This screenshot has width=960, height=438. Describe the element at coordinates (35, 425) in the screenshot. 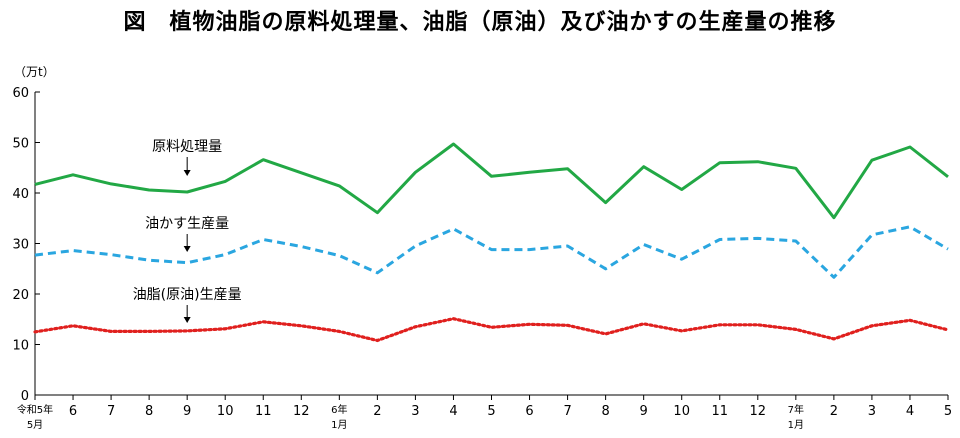

I see `x-tick-label-sub: 5月` at that location.